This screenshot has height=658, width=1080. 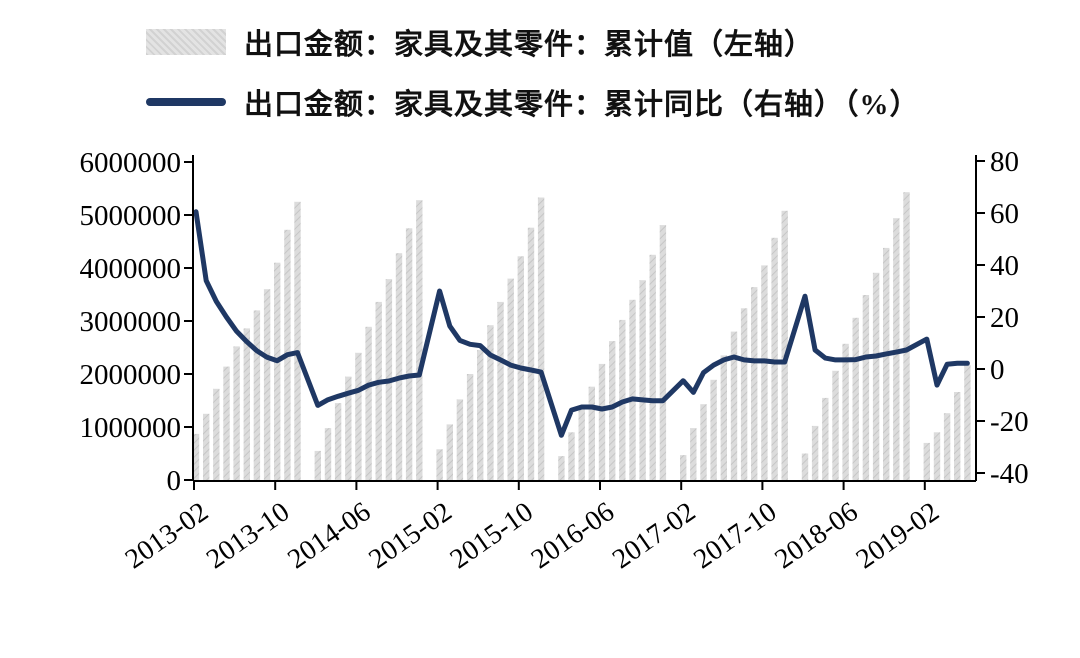 I want to click on line-swatch-icon, so click(x=186, y=102).